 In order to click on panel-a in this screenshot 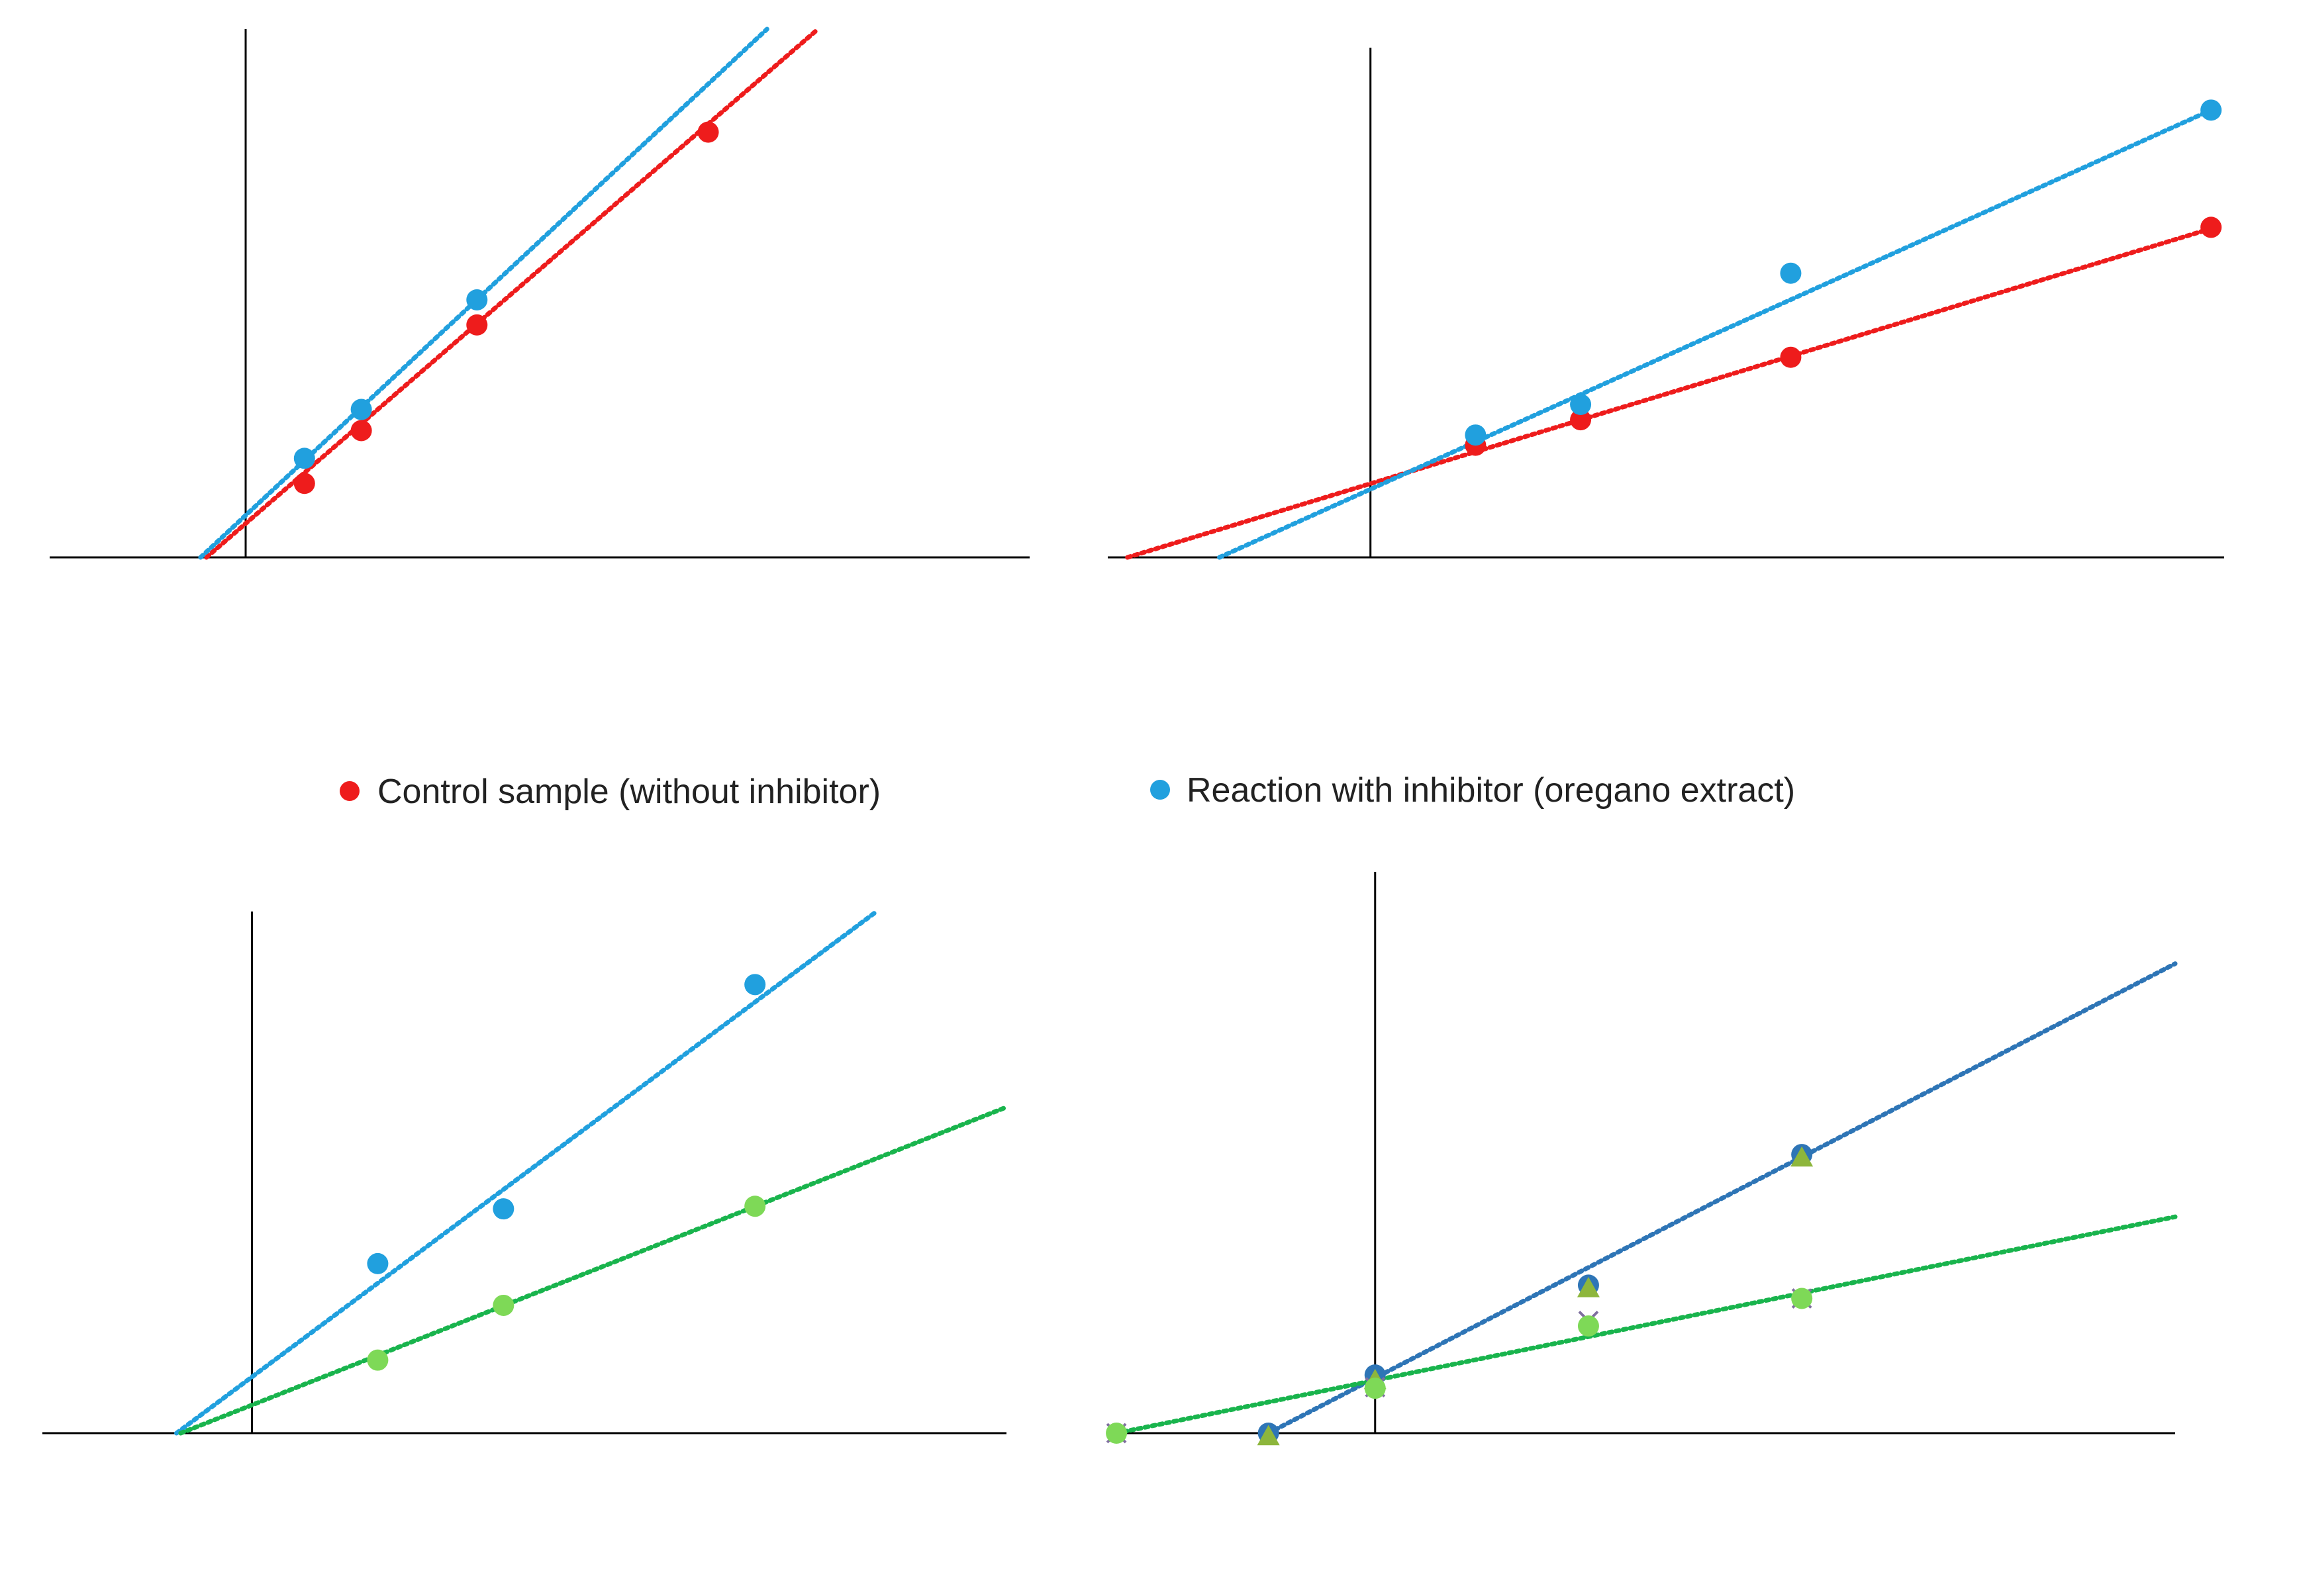, I will do `click(540, 293)`.